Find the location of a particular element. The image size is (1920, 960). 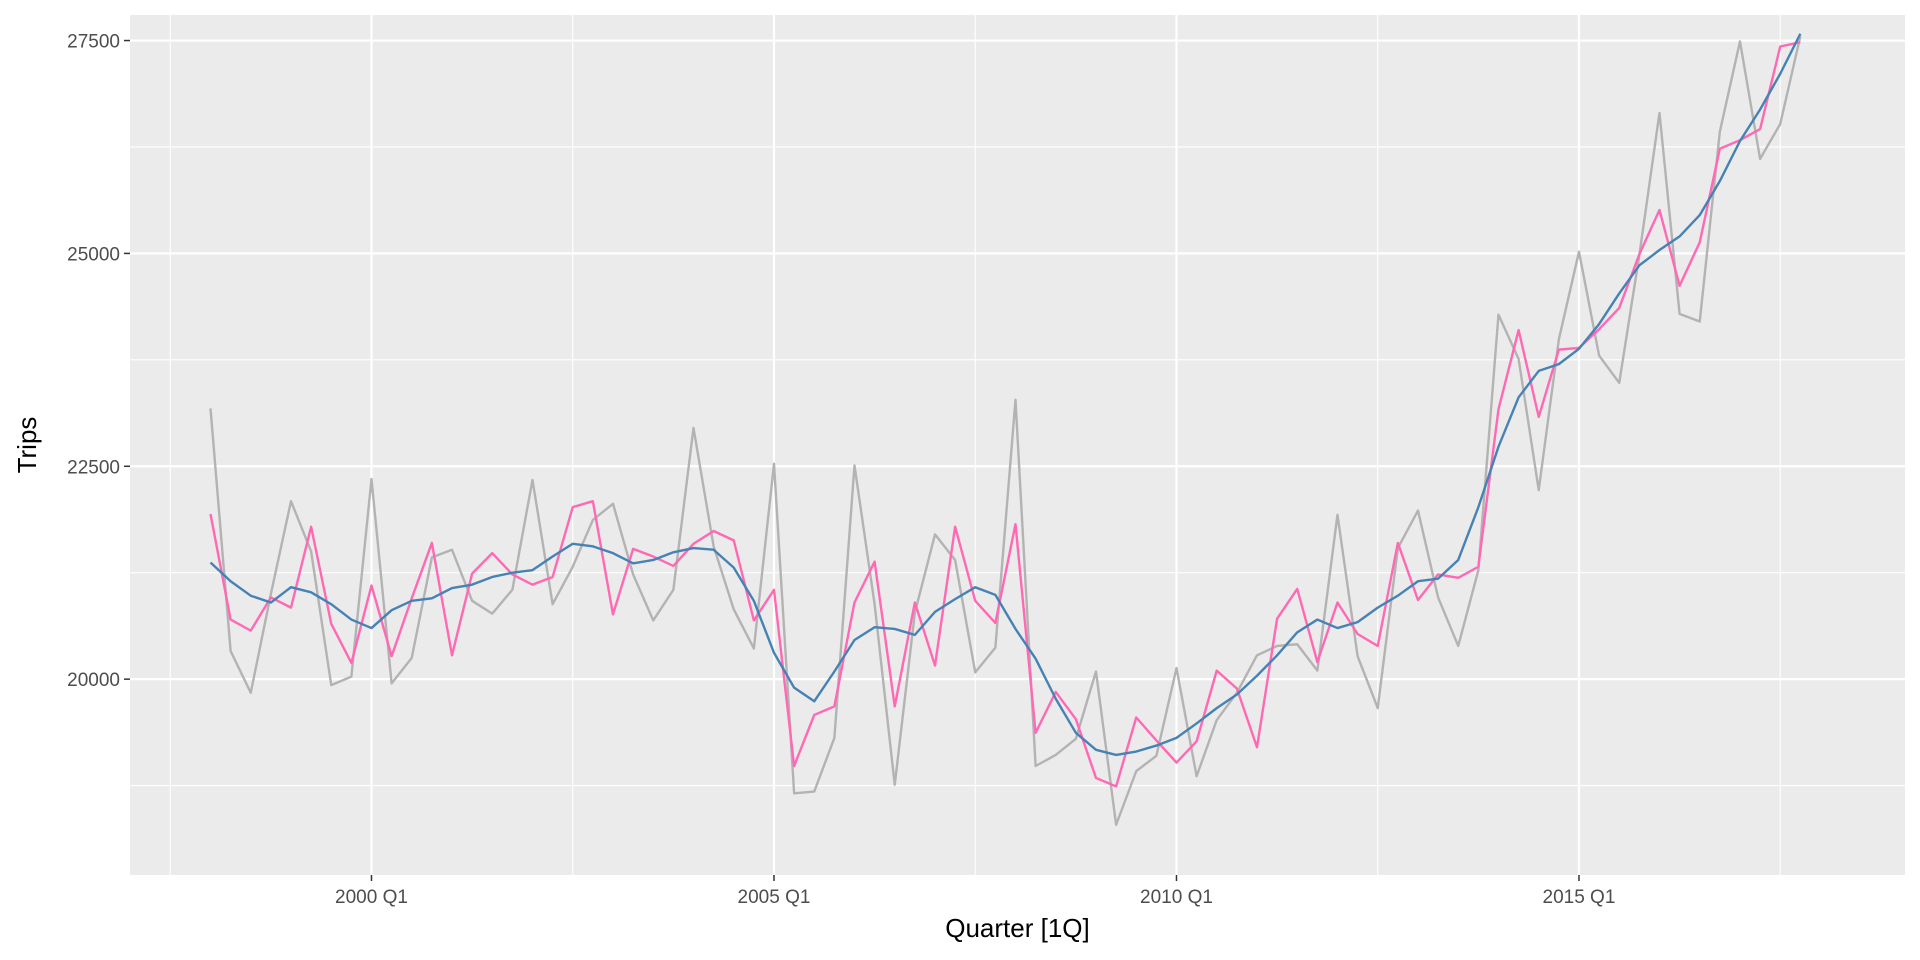

y-tick-label: 20000 is located at coordinates (93, 680).